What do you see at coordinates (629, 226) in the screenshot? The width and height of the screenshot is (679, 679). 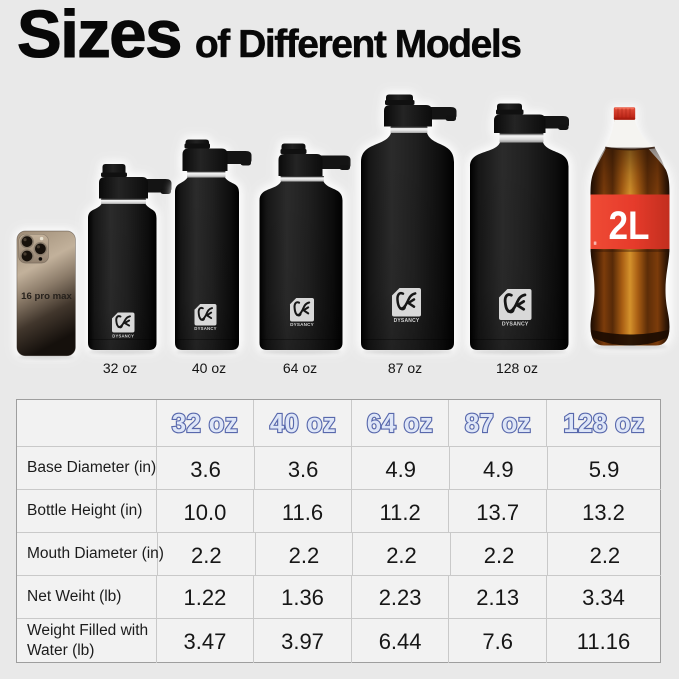 I see `svg-text: 2L` at bounding box center [629, 226].